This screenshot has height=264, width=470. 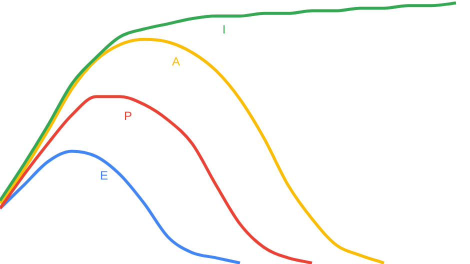 I want to click on series-label: E, so click(x=104, y=175).